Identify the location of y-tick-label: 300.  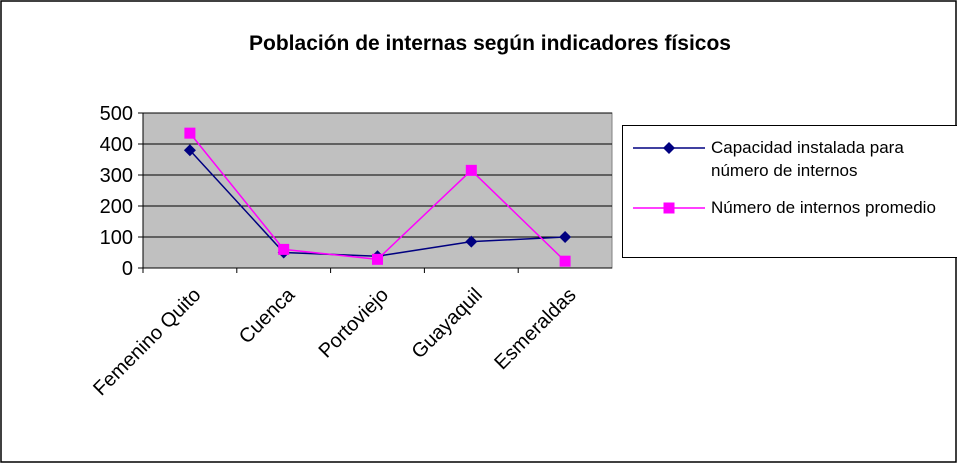
(116, 176).